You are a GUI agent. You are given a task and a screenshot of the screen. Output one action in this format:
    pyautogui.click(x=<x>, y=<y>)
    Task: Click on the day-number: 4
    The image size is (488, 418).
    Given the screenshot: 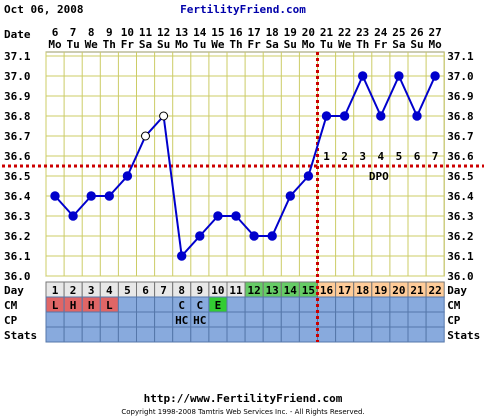 What is the action you would take?
    pyautogui.click(x=109, y=290)
    